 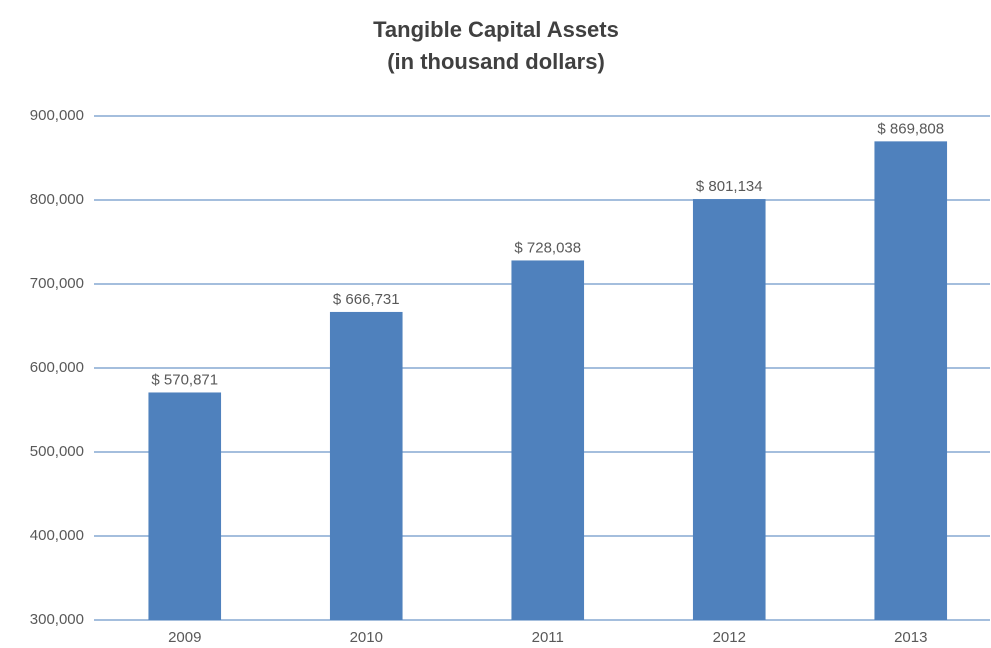 I want to click on data-label: $ 869,808, so click(x=910, y=128).